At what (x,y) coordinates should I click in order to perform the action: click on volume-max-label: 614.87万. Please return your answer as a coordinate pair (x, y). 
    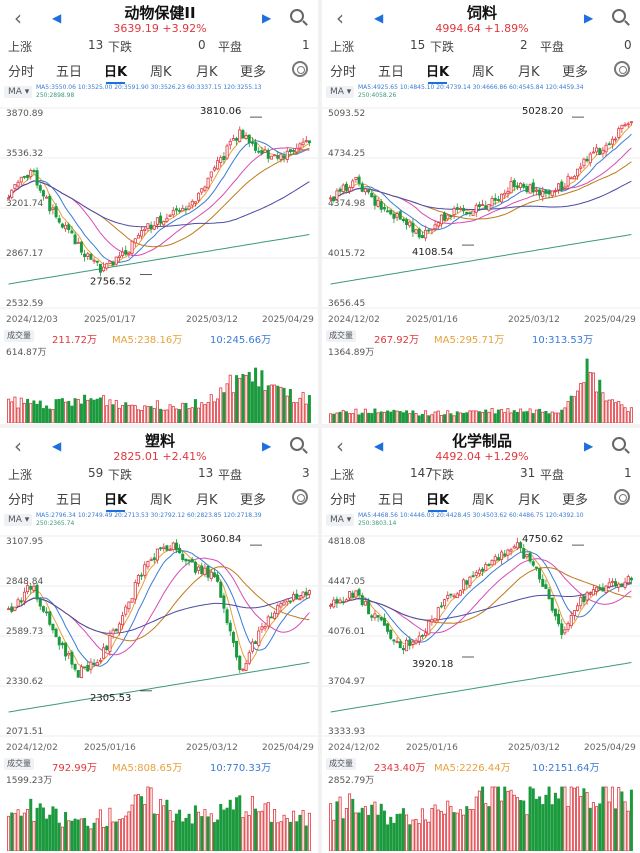
    Looking at the image, I should click on (26, 353).